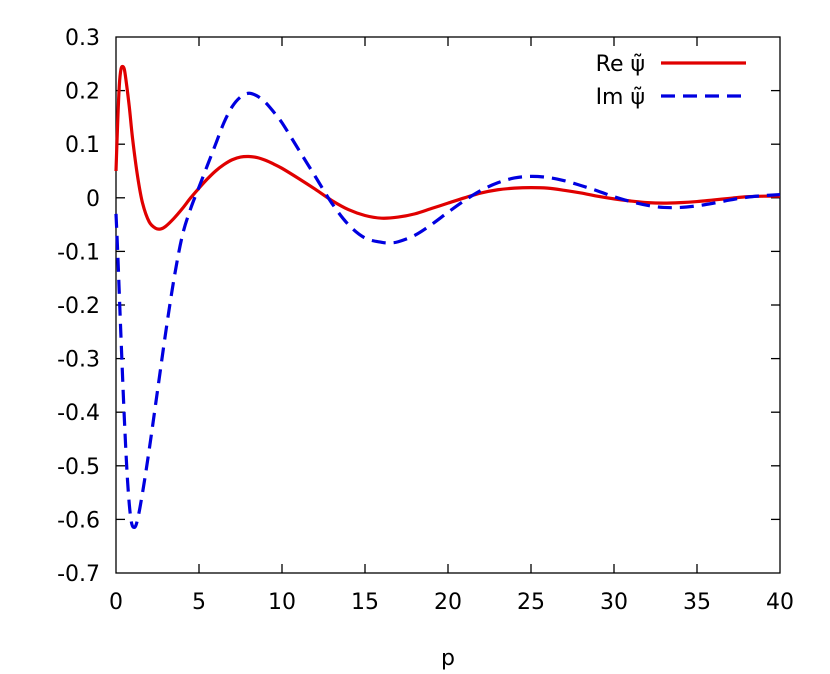 Image resolution: width=830 pixels, height=674 pixels. What do you see at coordinates (199, 602) in the screenshot?
I see `x-tick-label: 5` at bounding box center [199, 602].